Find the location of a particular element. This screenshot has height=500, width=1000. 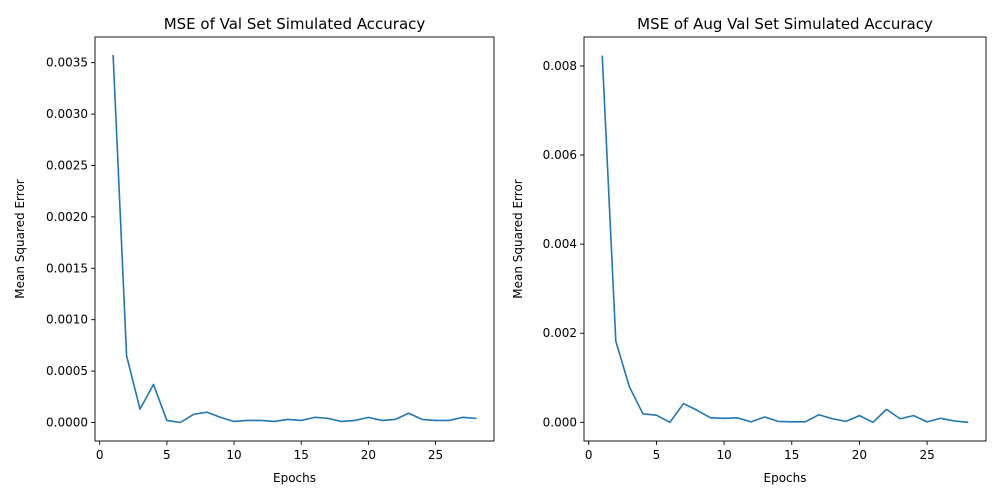

y-tick-label: 0.004 is located at coordinates (560, 244).